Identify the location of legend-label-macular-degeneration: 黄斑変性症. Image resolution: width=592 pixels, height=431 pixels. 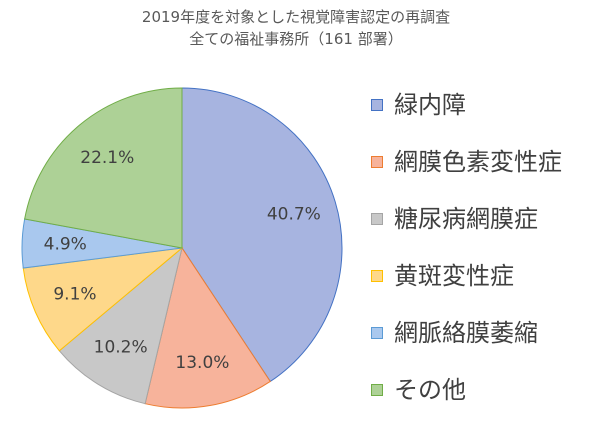
(454, 276).